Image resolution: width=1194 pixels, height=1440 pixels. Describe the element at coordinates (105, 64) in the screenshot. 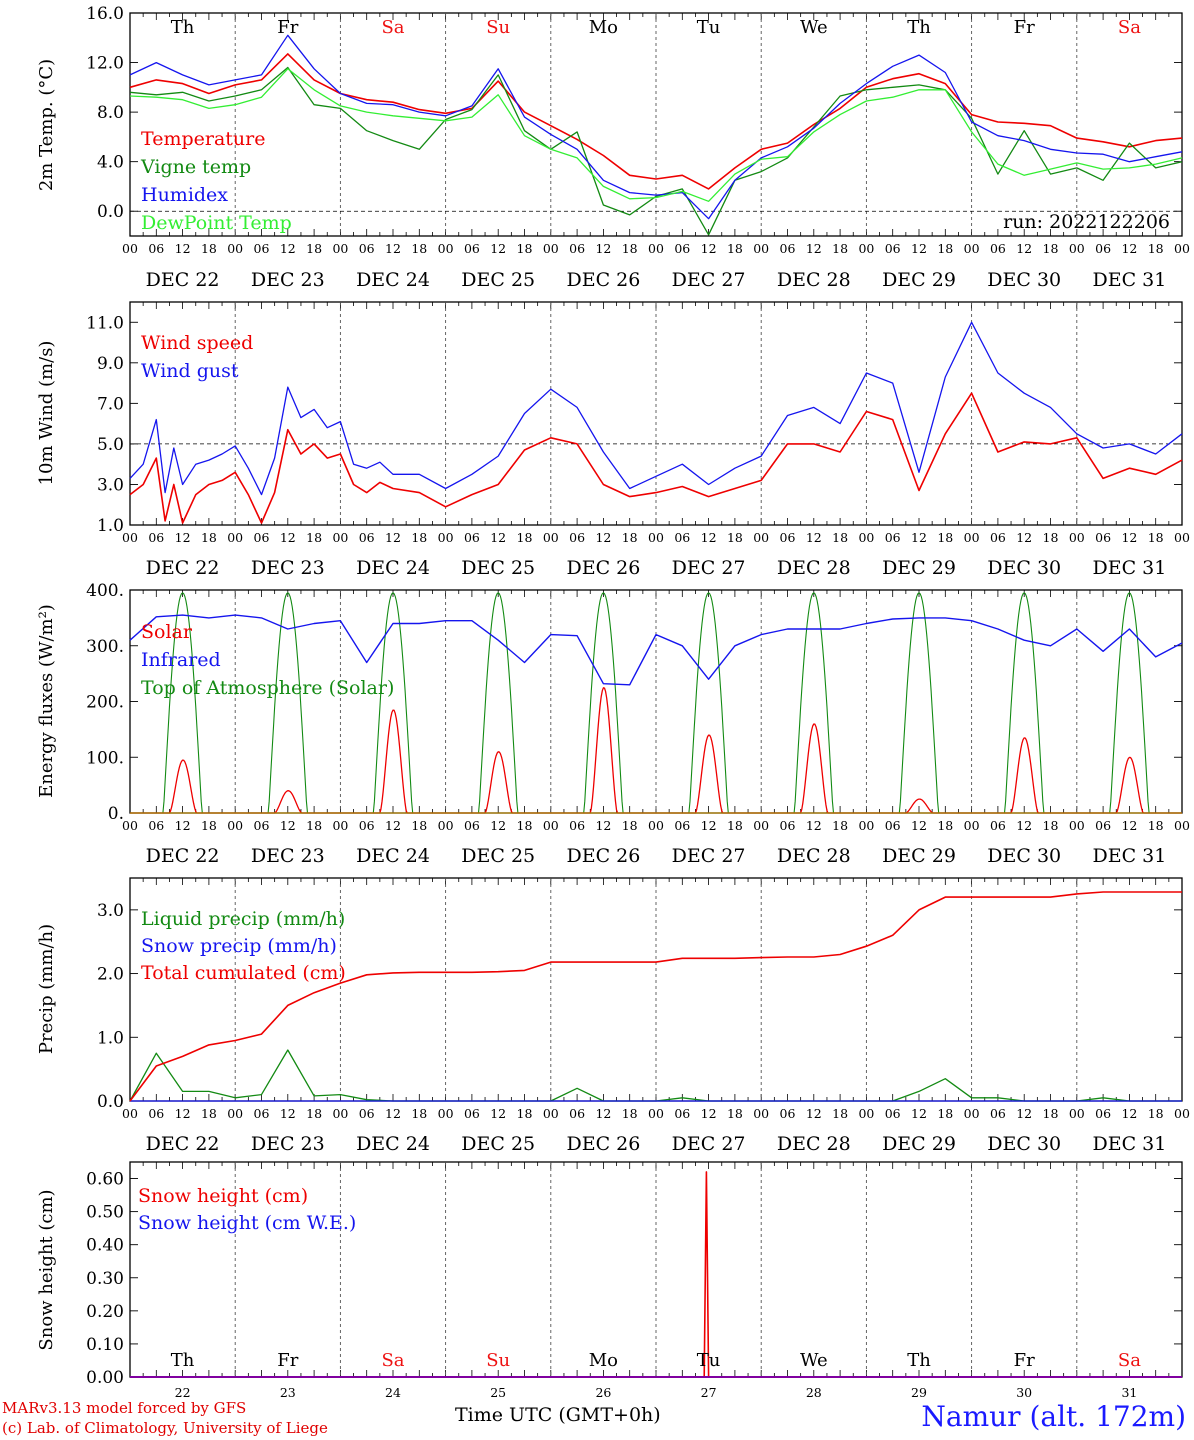

I see `y-tick-label: 12.0` at that location.